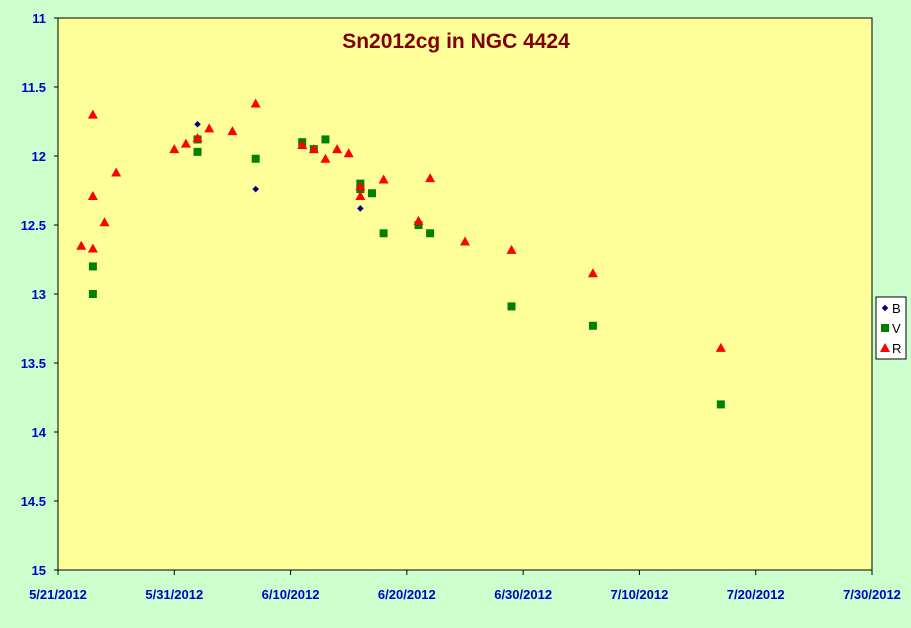 The image size is (911, 628). Describe the element at coordinates (291, 594) in the screenshot. I see `x-tick-label: 6/10/2012` at that location.